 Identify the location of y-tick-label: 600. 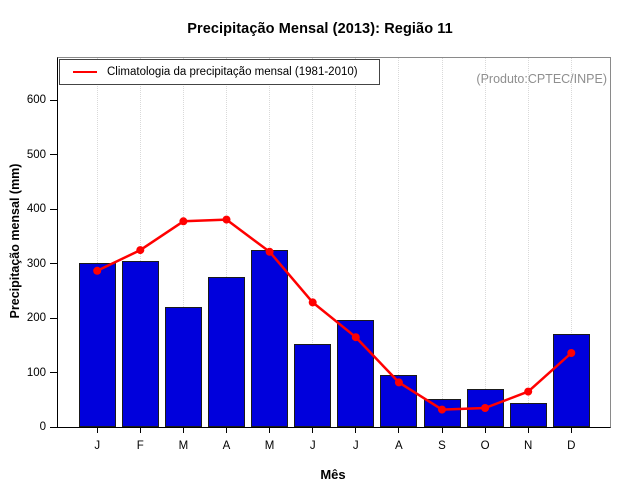
(36, 100).